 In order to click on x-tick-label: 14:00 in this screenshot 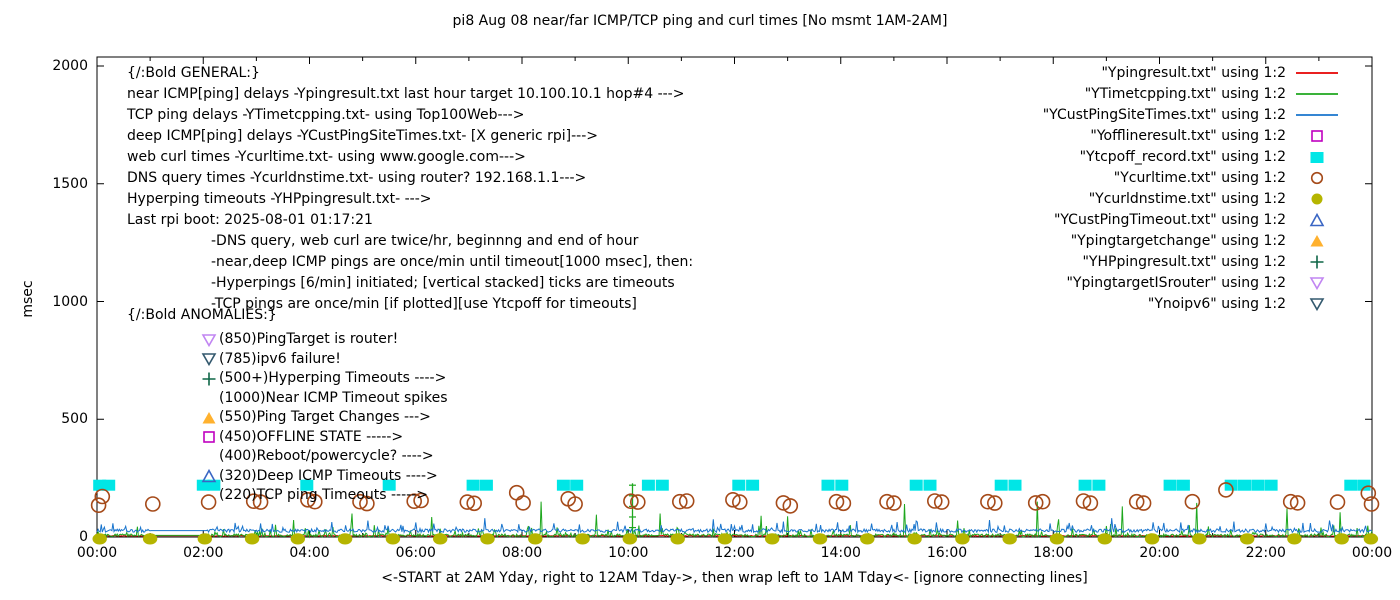, I will do `click(840, 553)`.